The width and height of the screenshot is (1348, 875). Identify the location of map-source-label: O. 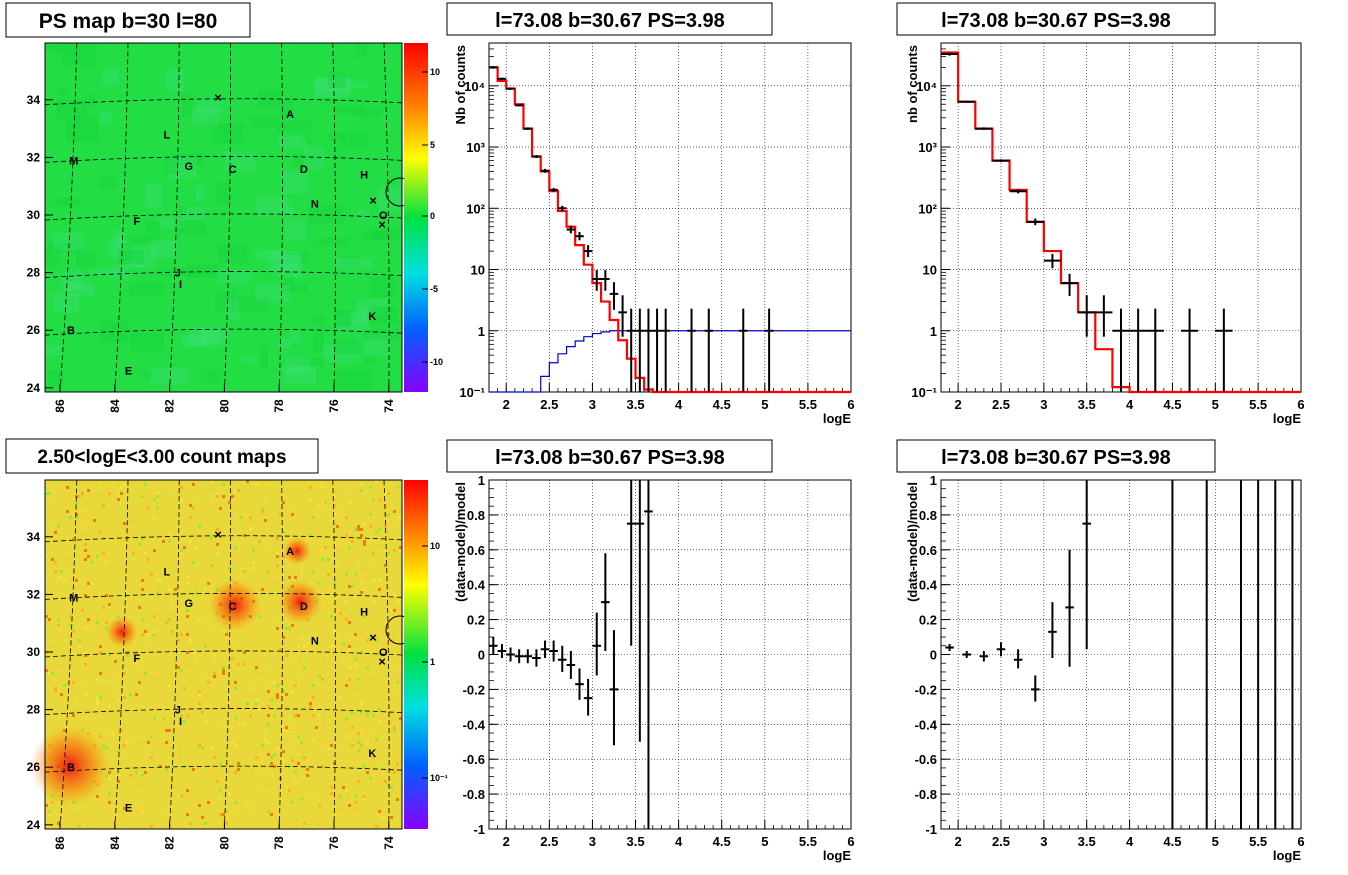
(383, 216).